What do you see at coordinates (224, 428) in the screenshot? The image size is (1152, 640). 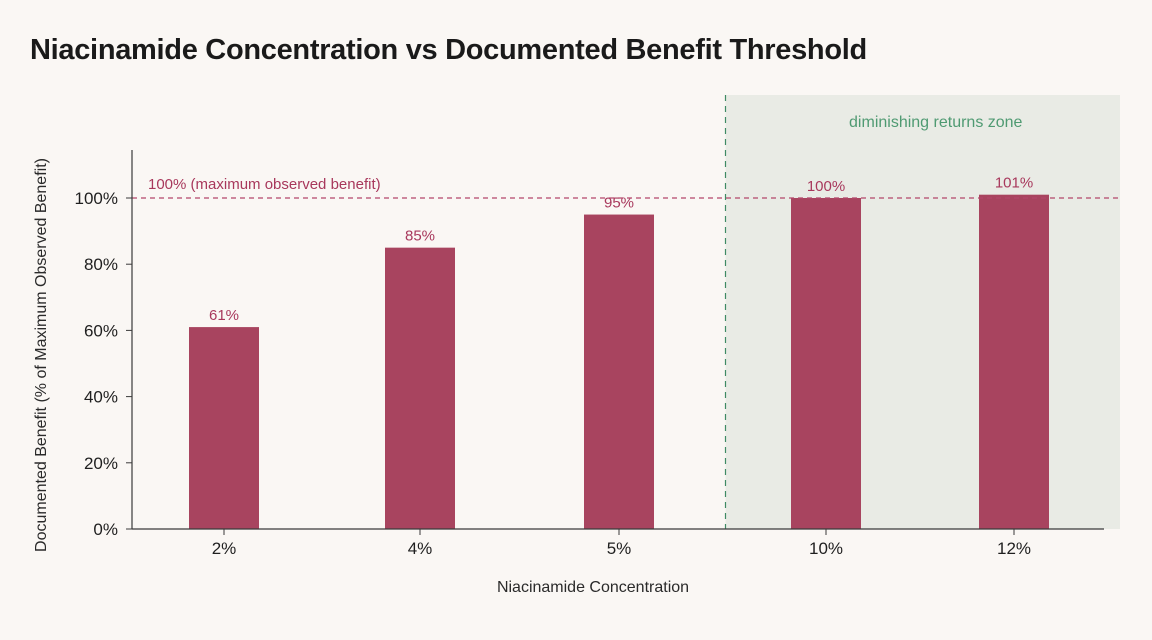 I see `bar-2%` at bounding box center [224, 428].